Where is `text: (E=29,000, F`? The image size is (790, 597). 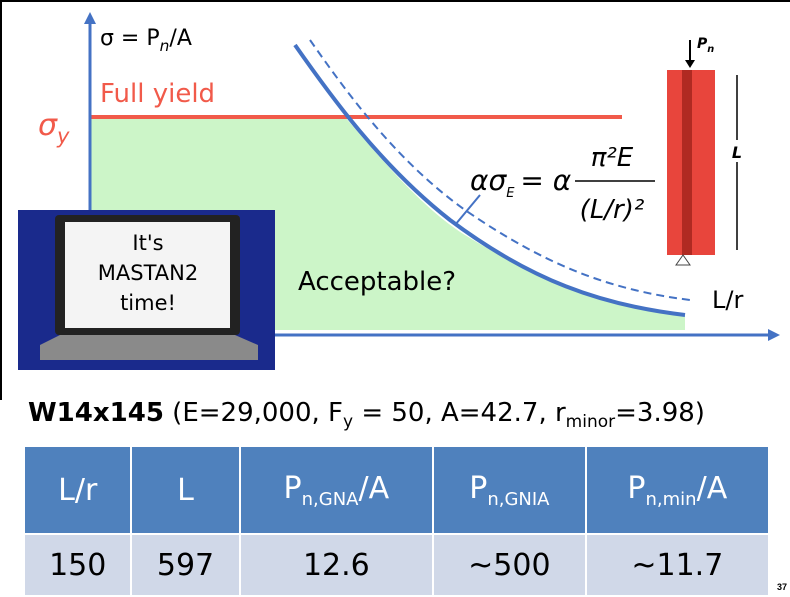 text: (E=29,000, F is located at coordinates (257, 413).